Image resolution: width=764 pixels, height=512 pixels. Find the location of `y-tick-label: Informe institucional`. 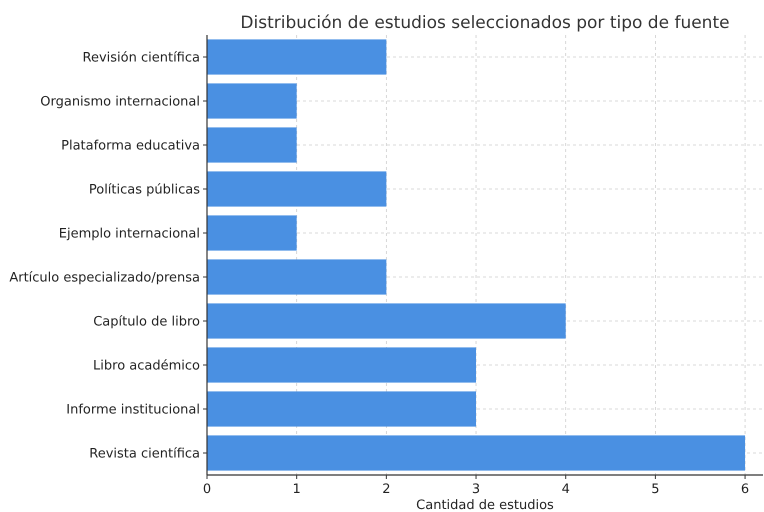

y-tick-label: Informe institucional is located at coordinates (133, 410).